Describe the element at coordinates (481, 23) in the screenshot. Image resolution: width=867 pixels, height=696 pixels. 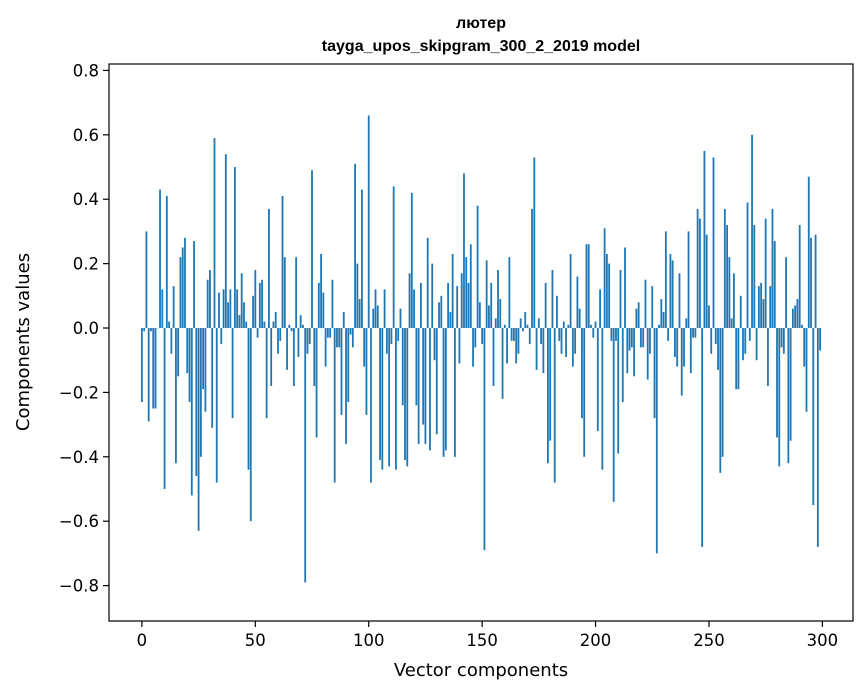
I see `chart-title: лютер` at that location.